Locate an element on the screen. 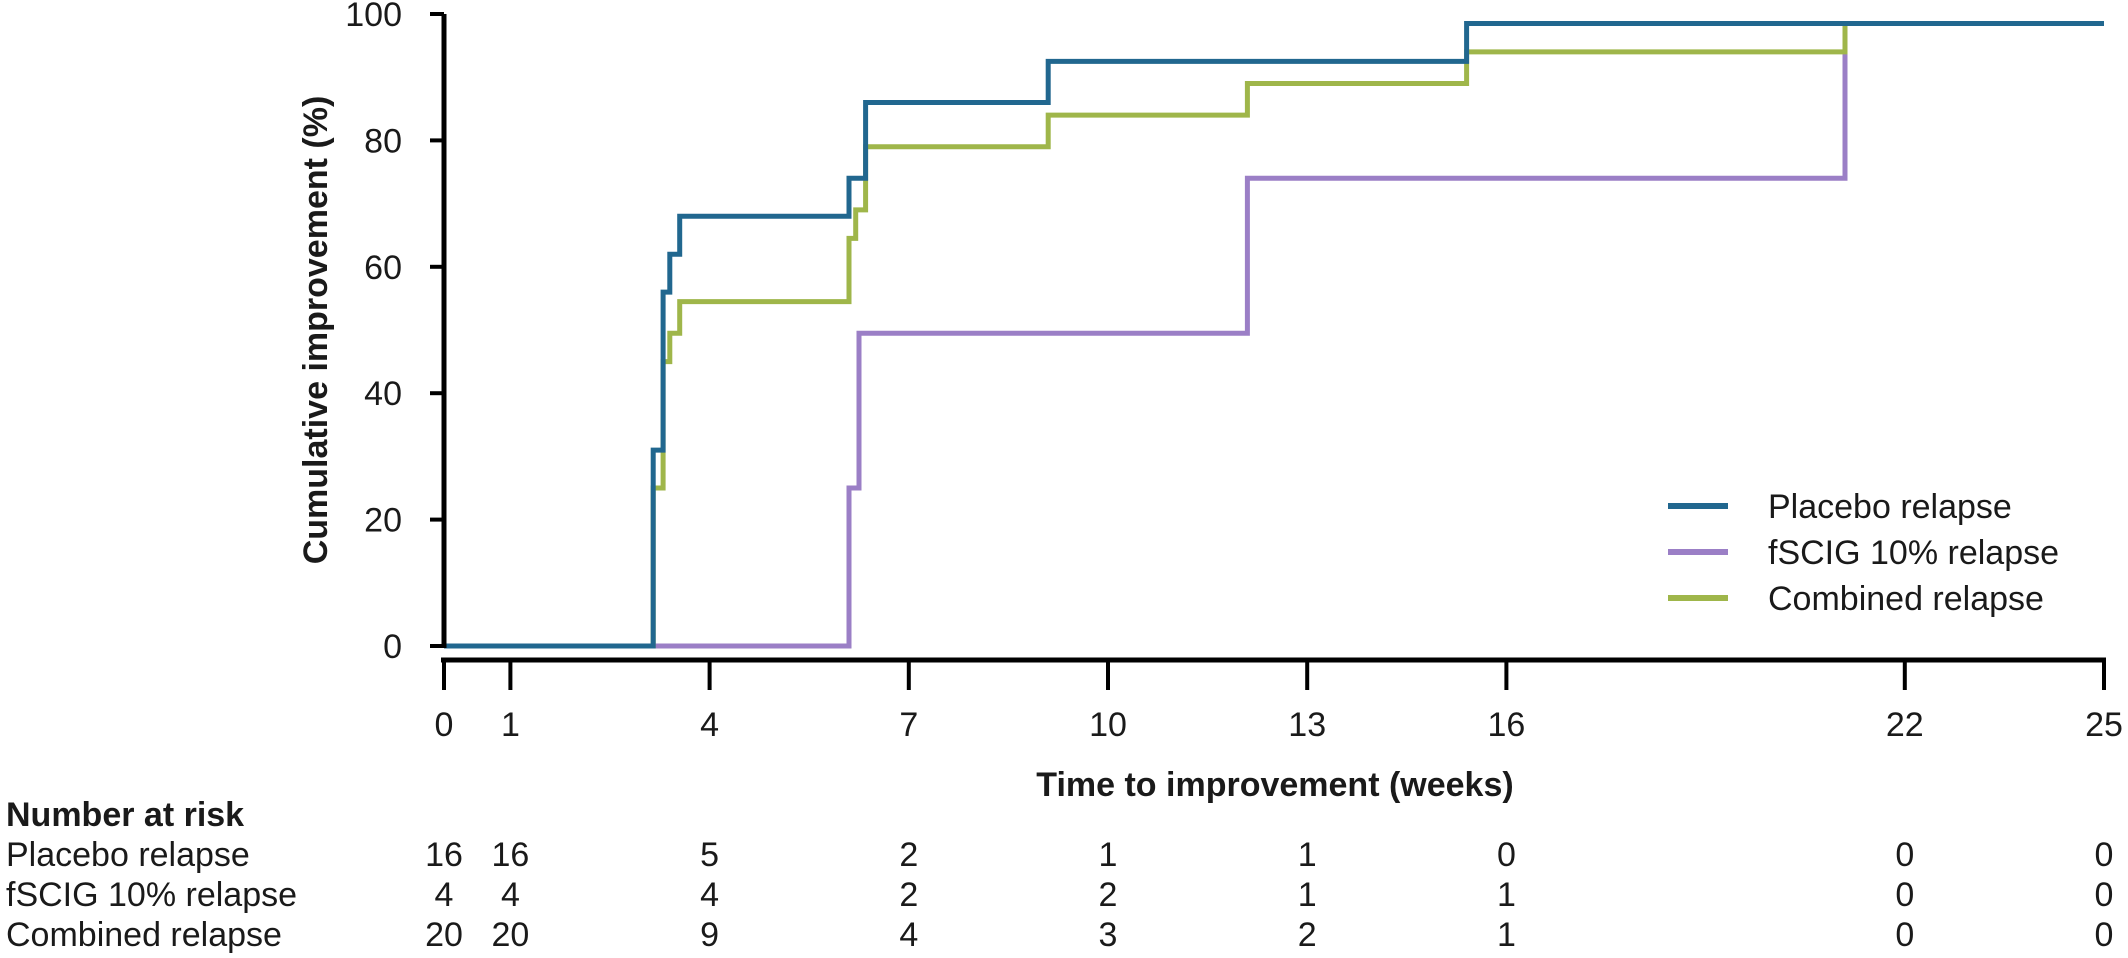 Image resolution: width=2128 pixels, height=958 pixels. risk-cell: 5 is located at coordinates (709, 855).